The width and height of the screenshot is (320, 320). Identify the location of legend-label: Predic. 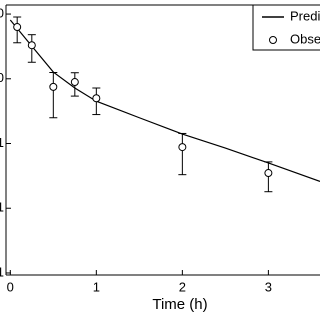
(305, 15).